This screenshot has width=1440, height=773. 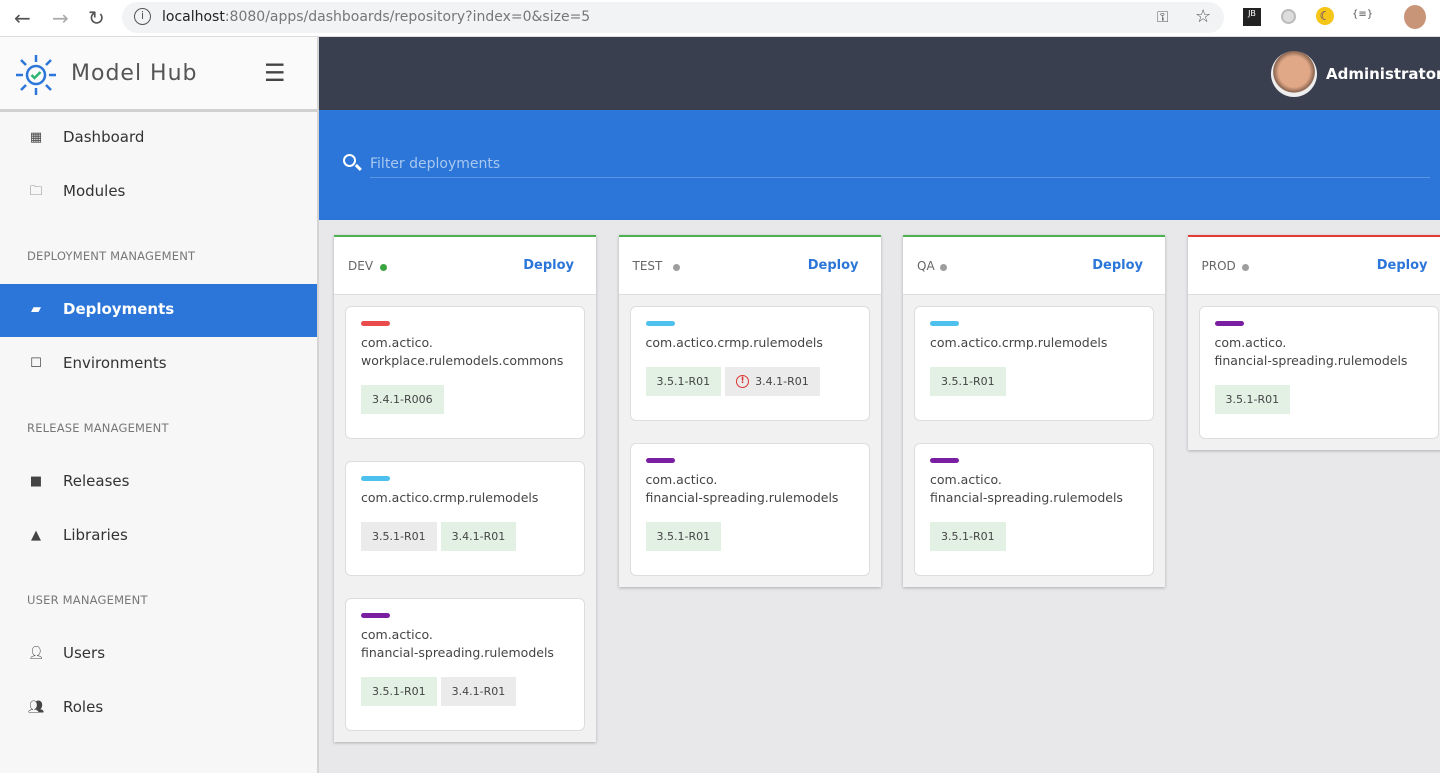 I want to click on sidebar-item-roles: 👥︎ Roles, so click(x=158, y=708).